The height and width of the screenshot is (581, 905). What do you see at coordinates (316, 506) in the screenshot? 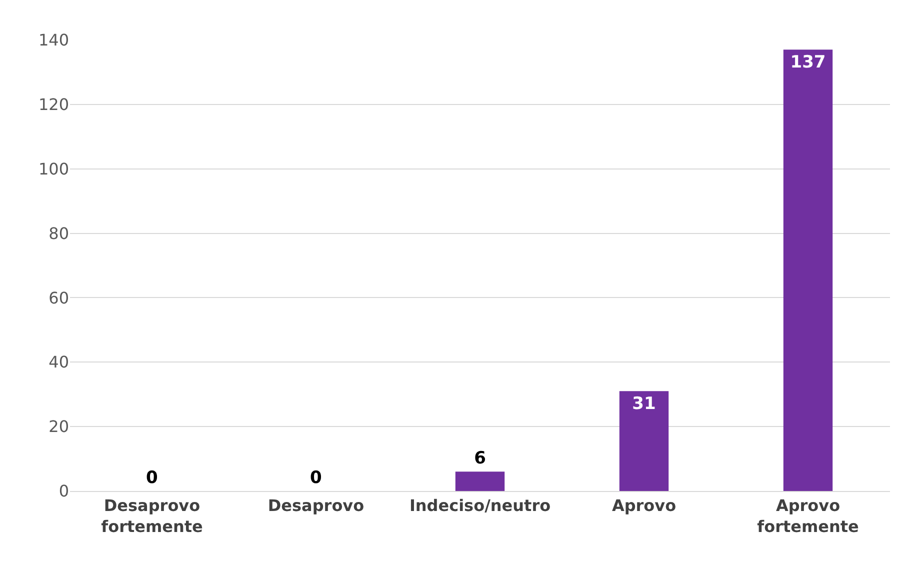
I see `x-tick-label: Desaprovo` at bounding box center [316, 506].